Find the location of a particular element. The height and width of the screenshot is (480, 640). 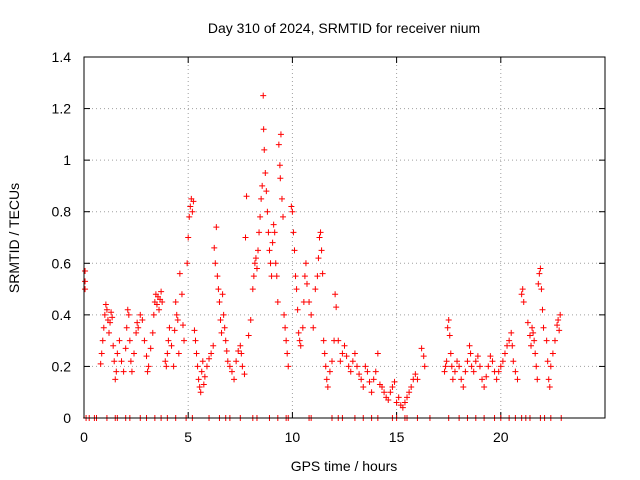

y-tick-label: 0.6 is located at coordinates (62, 263).